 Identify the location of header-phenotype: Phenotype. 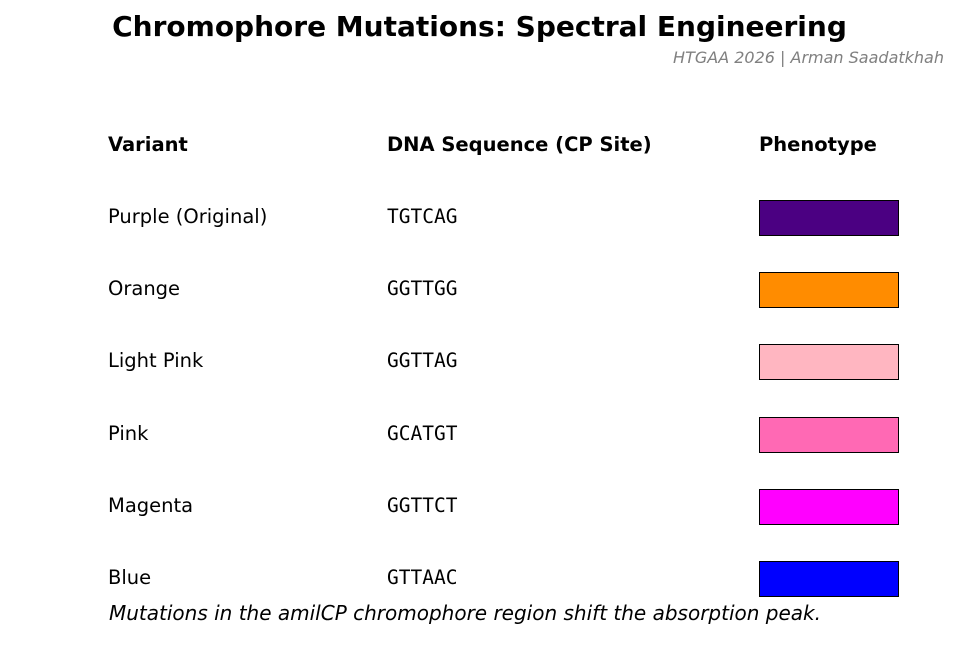
(818, 144).